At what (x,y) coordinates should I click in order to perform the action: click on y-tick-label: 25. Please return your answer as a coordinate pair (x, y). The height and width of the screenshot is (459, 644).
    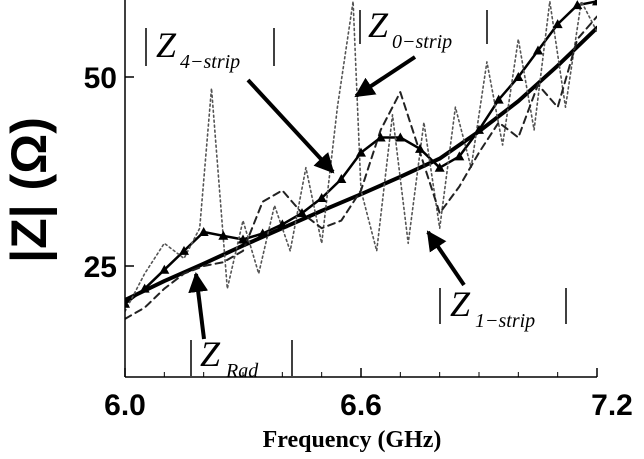
    Looking at the image, I should click on (100, 267).